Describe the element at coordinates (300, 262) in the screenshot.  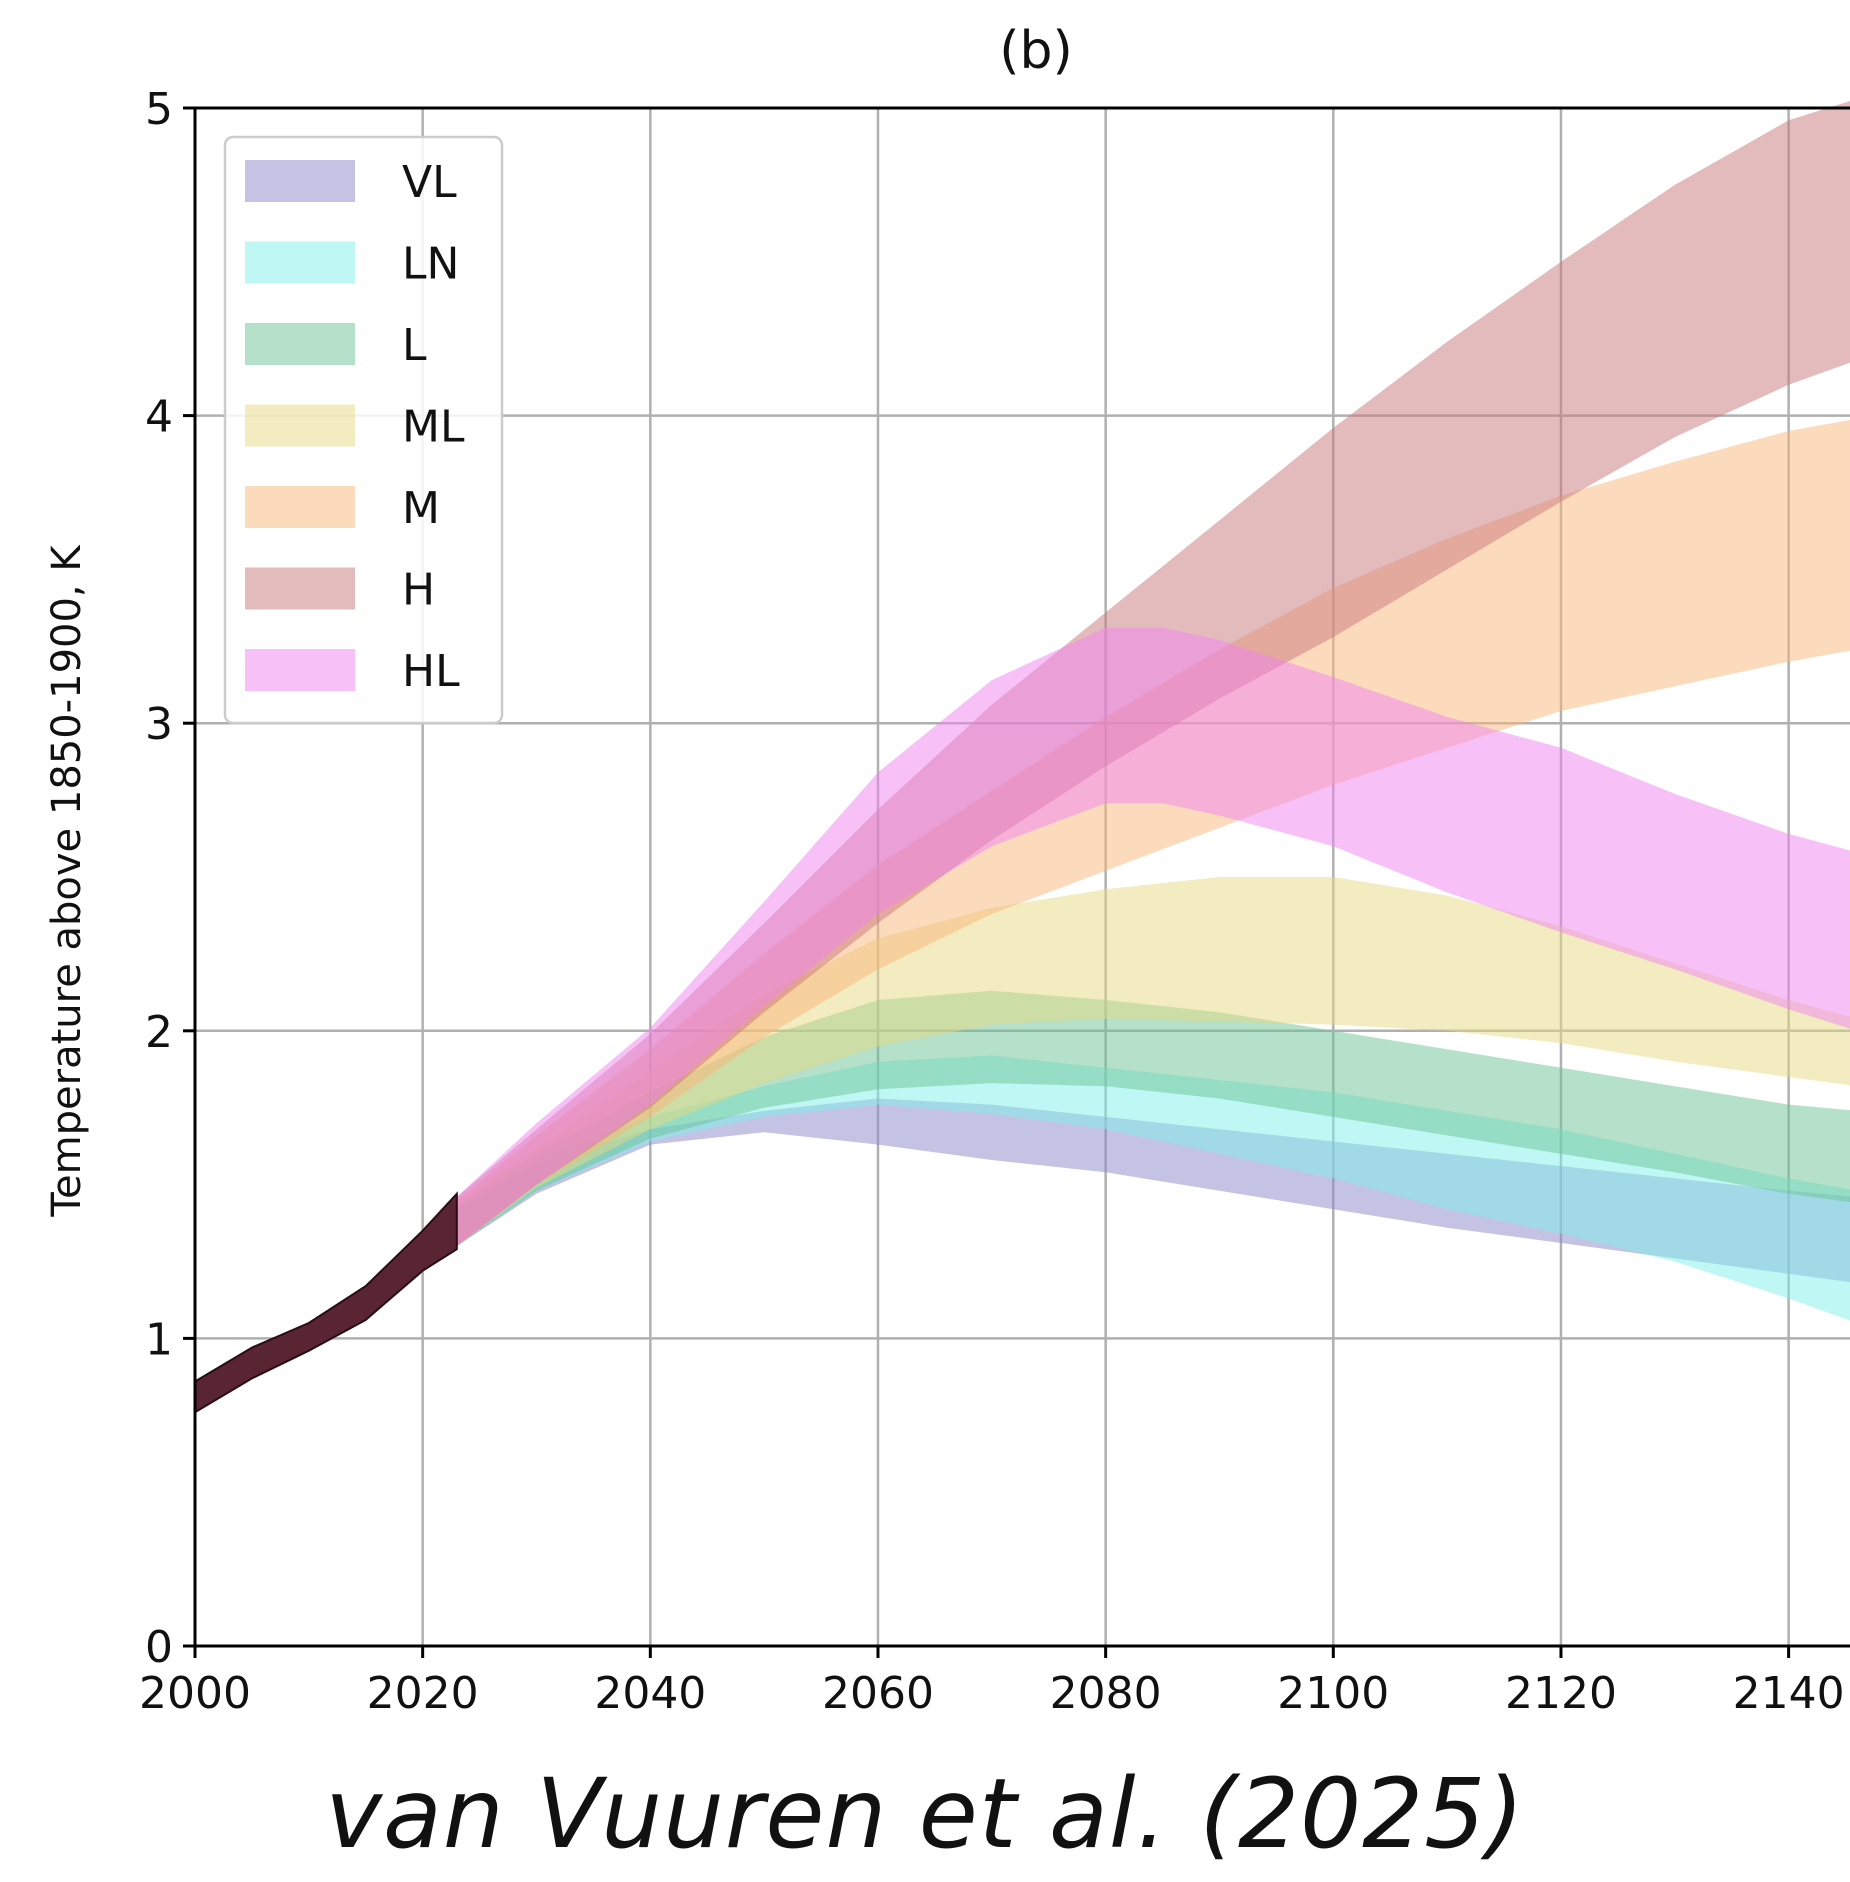
I see `legend-swatch-LN` at that location.